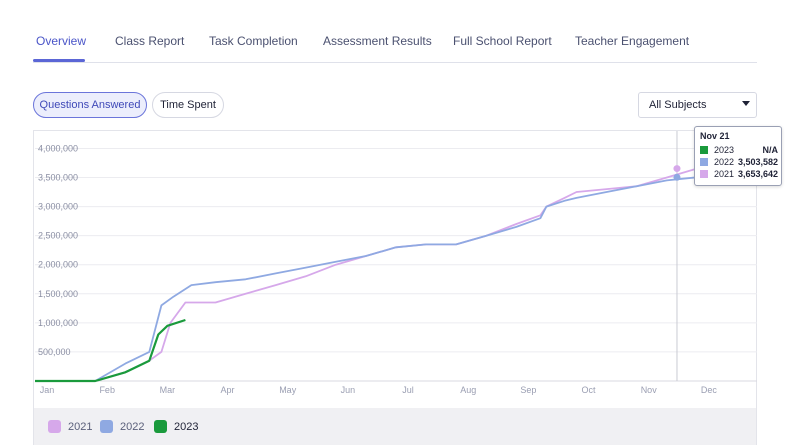  What do you see at coordinates (288, 390) in the screenshot?
I see `x-tick-label: May` at bounding box center [288, 390].